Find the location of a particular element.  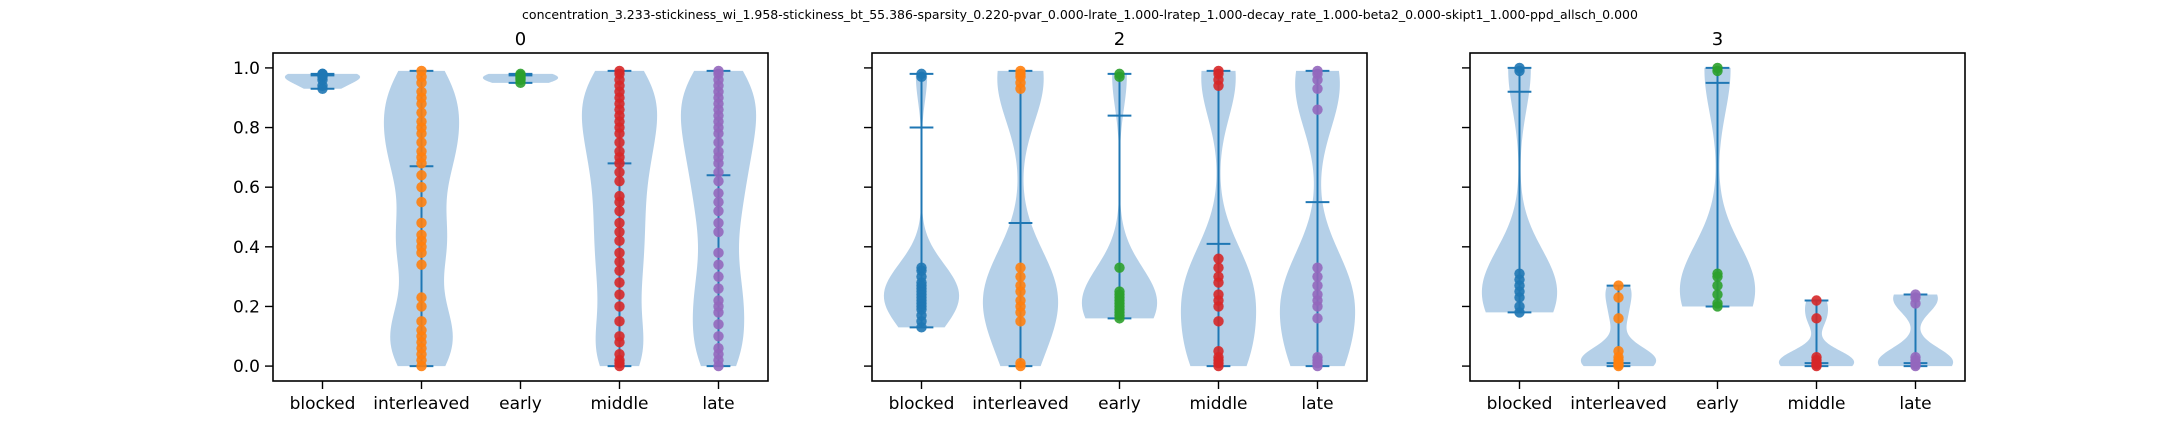

violin-middle is located at coordinates (1816, 333).